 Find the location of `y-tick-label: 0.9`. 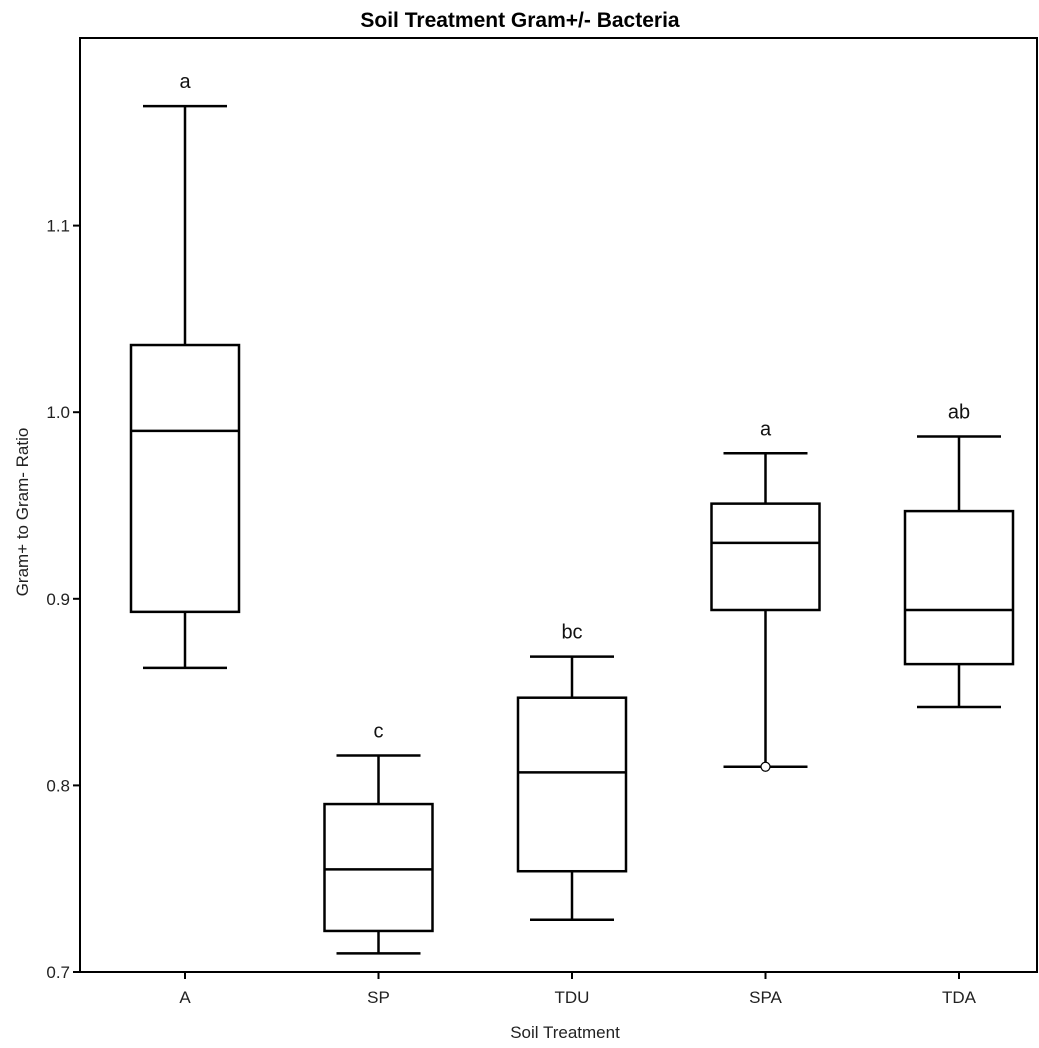

y-tick-label: 0.9 is located at coordinates (58, 599).